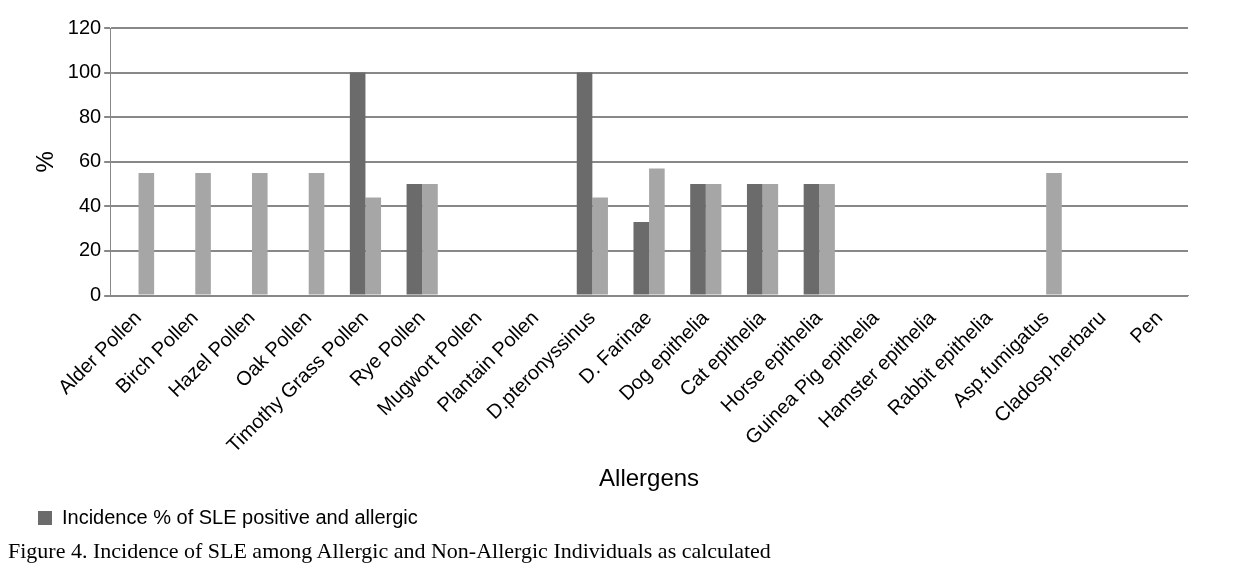 The width and height of the screenshot is (1233, 581). I want to click on y-tick-label: 60, so click(90, 160).